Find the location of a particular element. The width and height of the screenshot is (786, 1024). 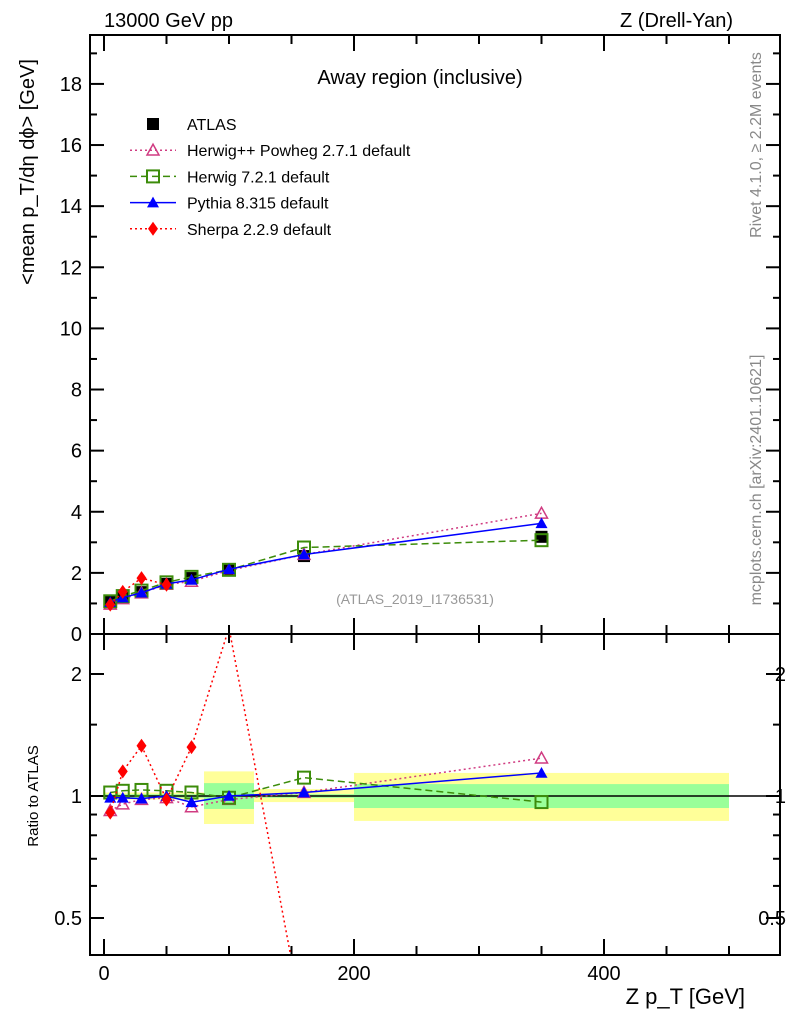

analysis-watermark: (ATLAS_2019_I1736531) is located at coordinates (415, 599).